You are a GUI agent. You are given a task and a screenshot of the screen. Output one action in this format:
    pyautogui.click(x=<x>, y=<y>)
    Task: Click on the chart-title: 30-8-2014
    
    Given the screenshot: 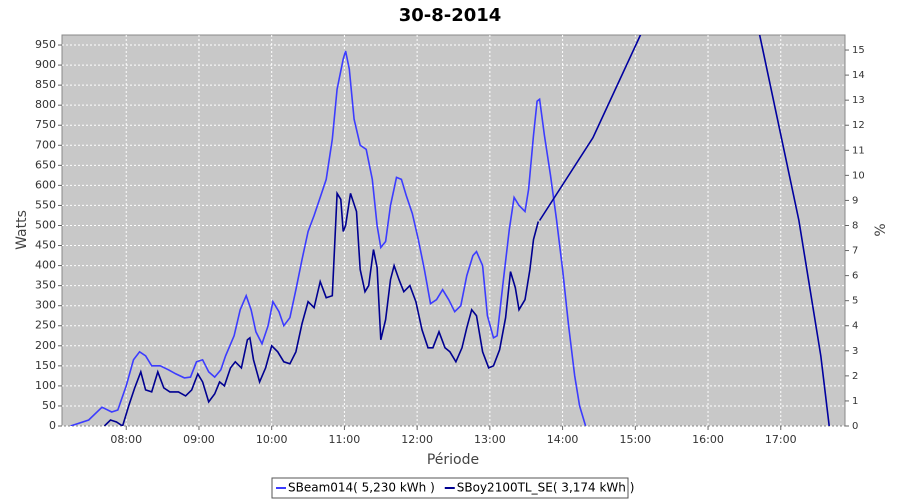 What is the action you would take?
    pyautogui.click(x=450, y=15)
    